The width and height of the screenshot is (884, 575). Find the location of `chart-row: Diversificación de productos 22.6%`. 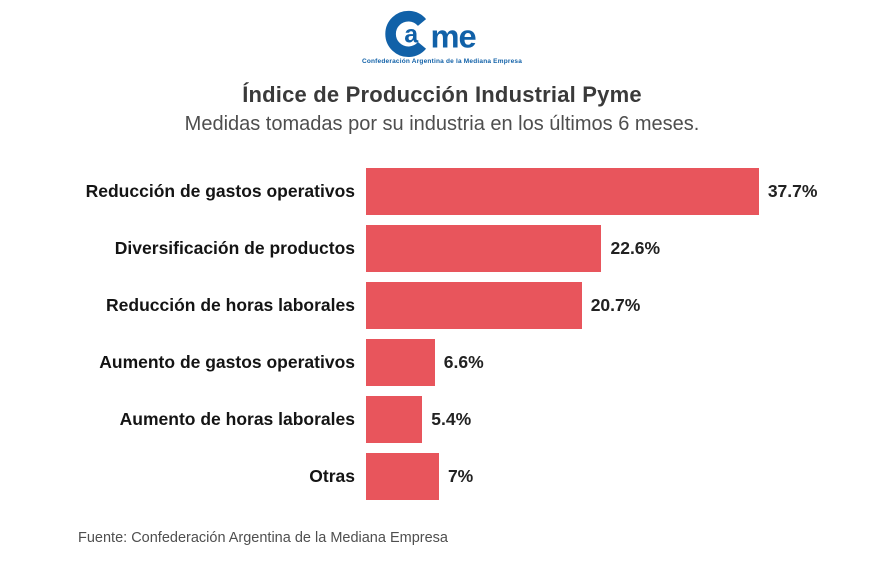

chart-row: Diversificación de productos 22.6% is located at coordinates (442, 248).